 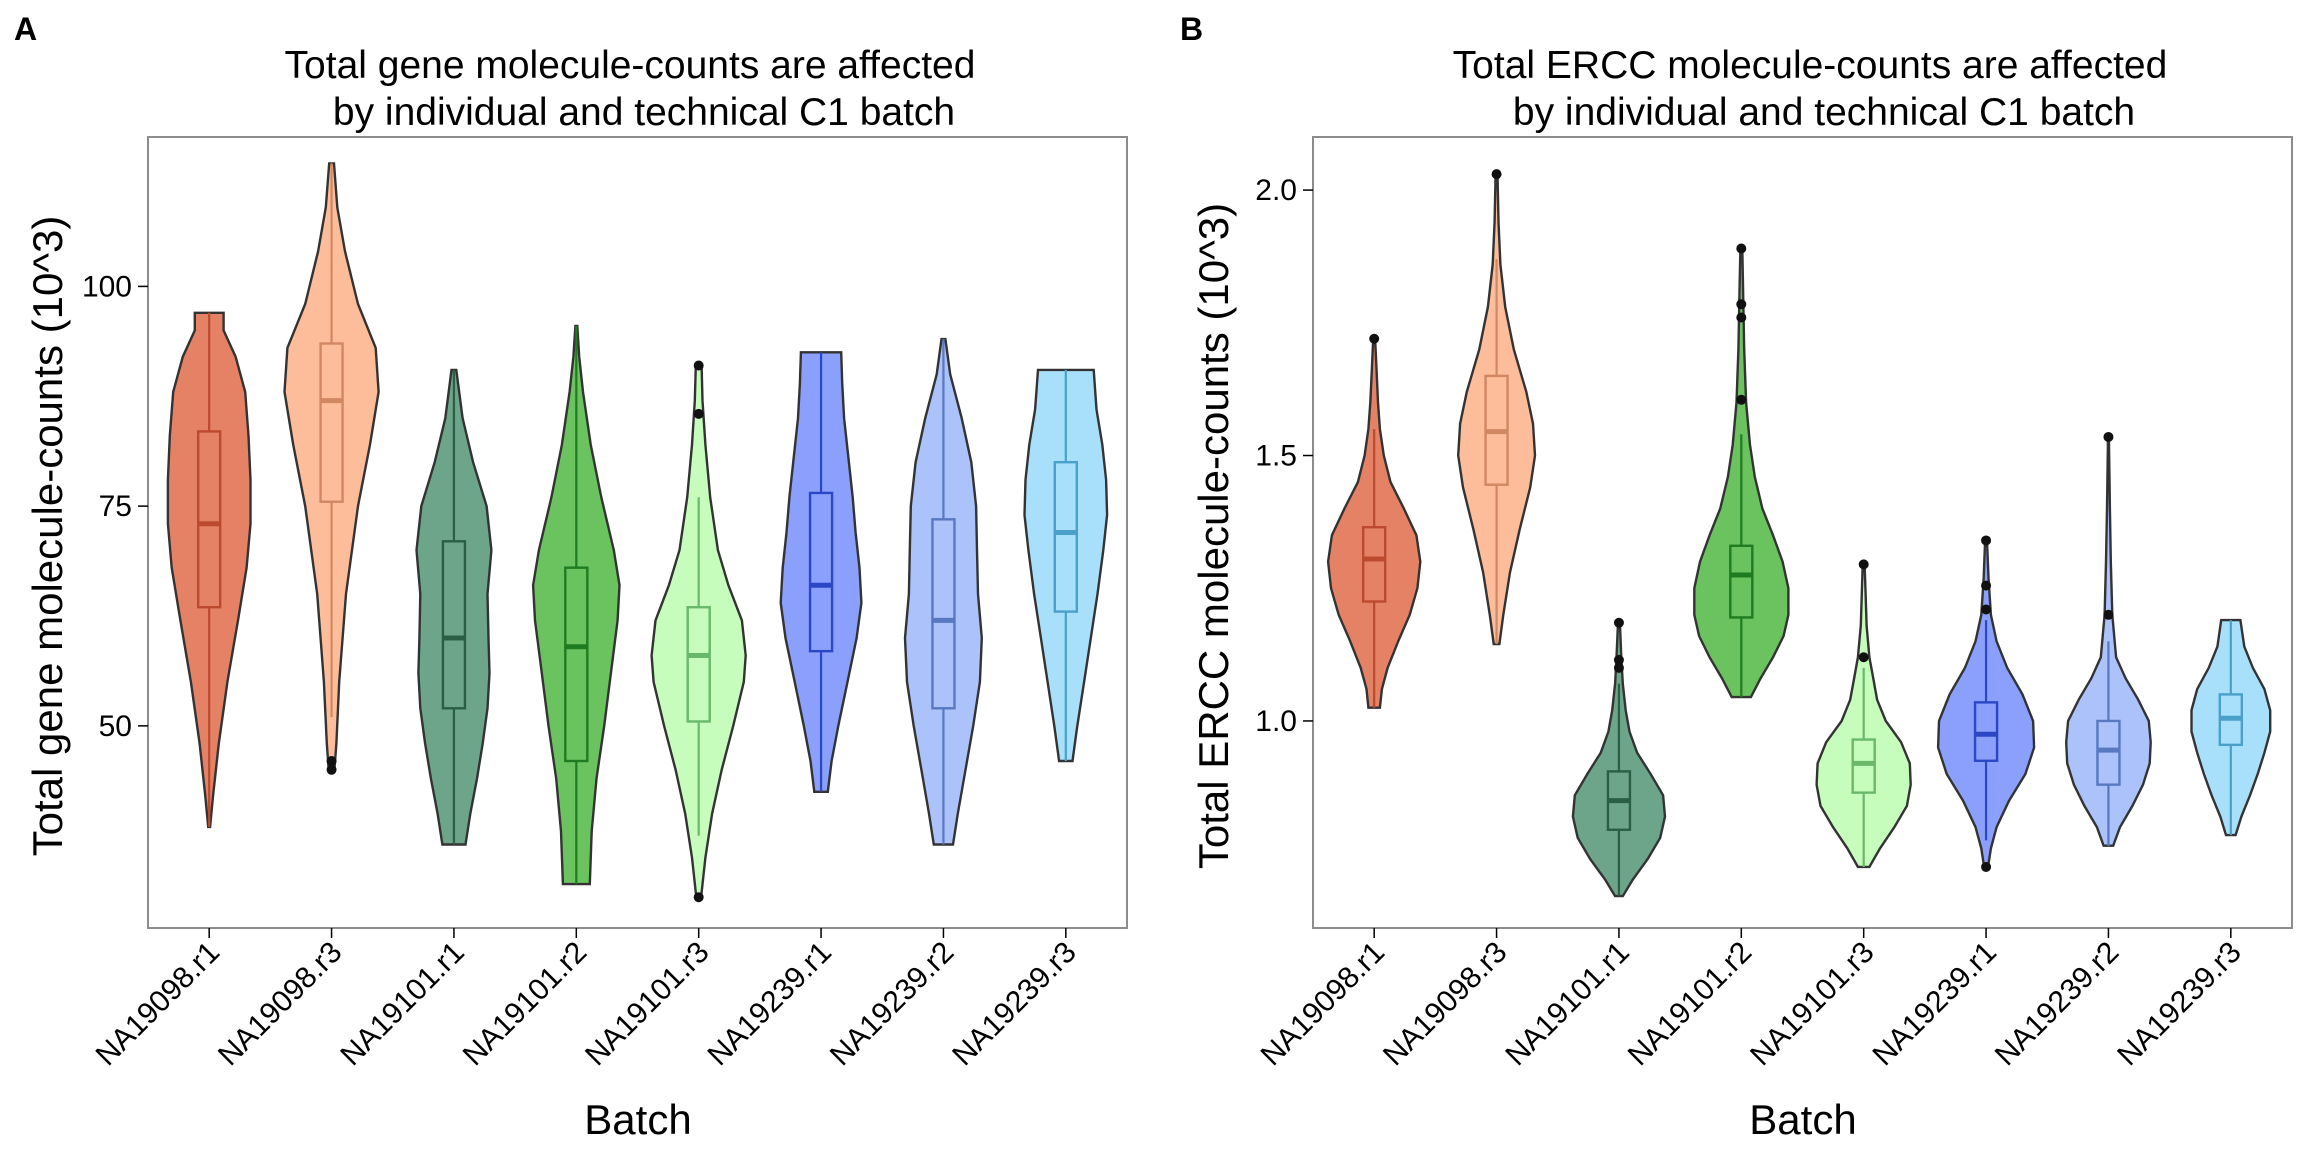 I want to click on x-tick-label-a-5: NA19239.r1, so click(x=769, y=1004).